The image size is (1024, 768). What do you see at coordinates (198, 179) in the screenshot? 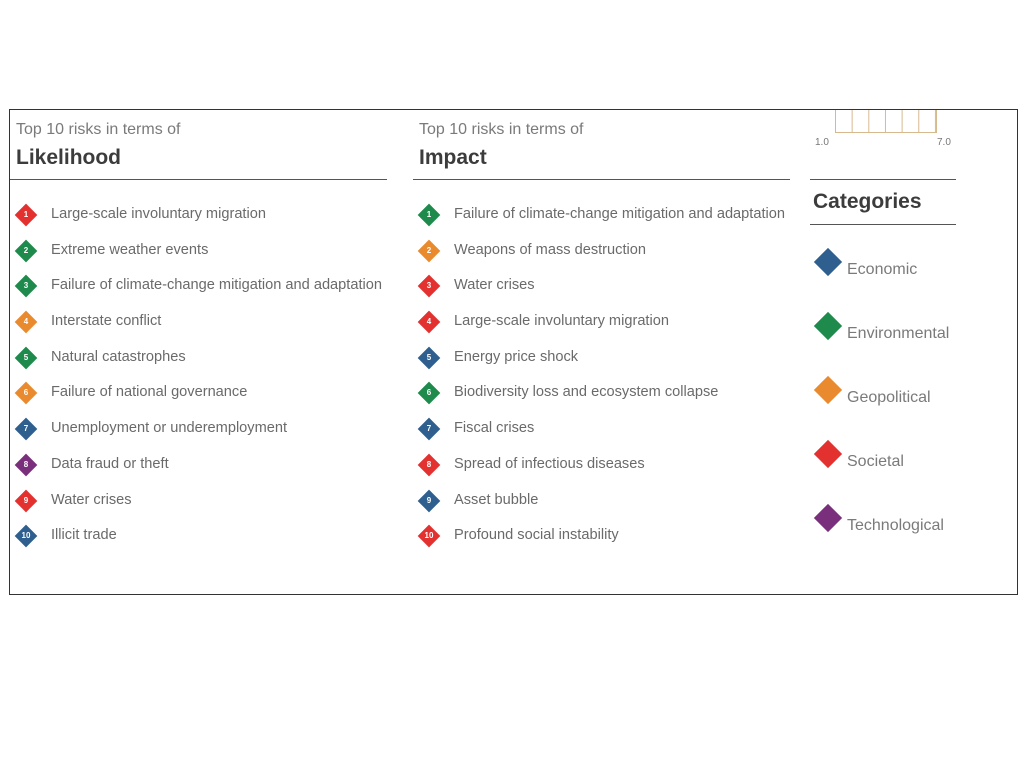
I see `likelihood-divider` at bounding box center [198, 179].